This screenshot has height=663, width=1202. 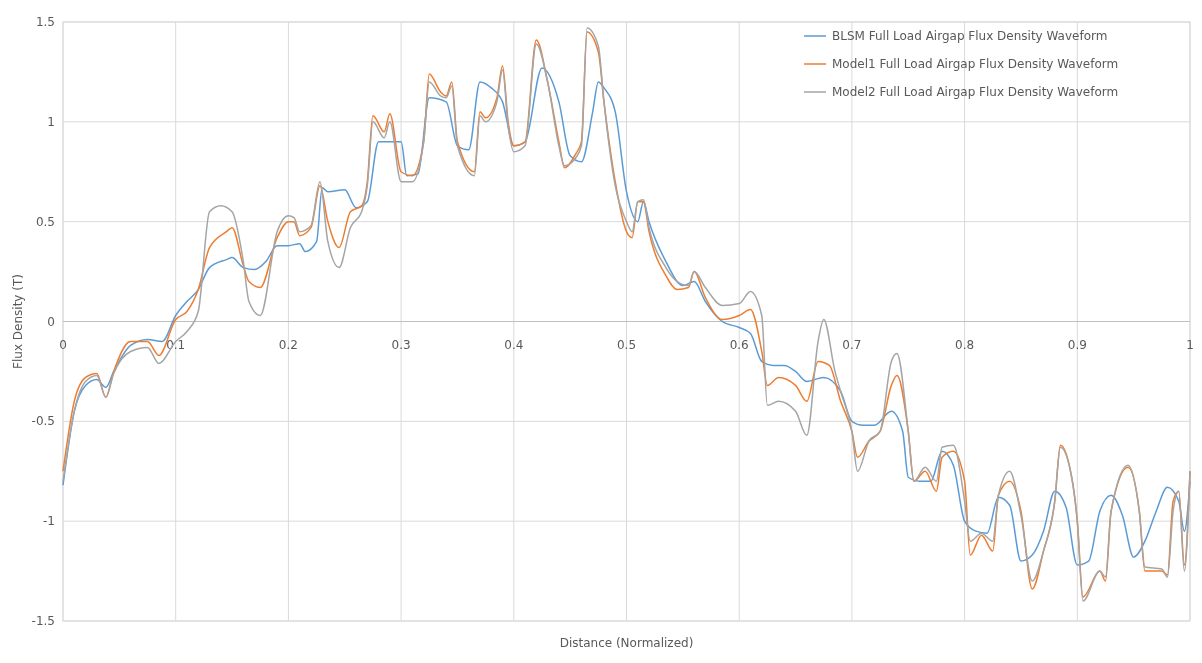 I want to click on x-axis-title: Distance (Normalized), so click(x=626, y=643).